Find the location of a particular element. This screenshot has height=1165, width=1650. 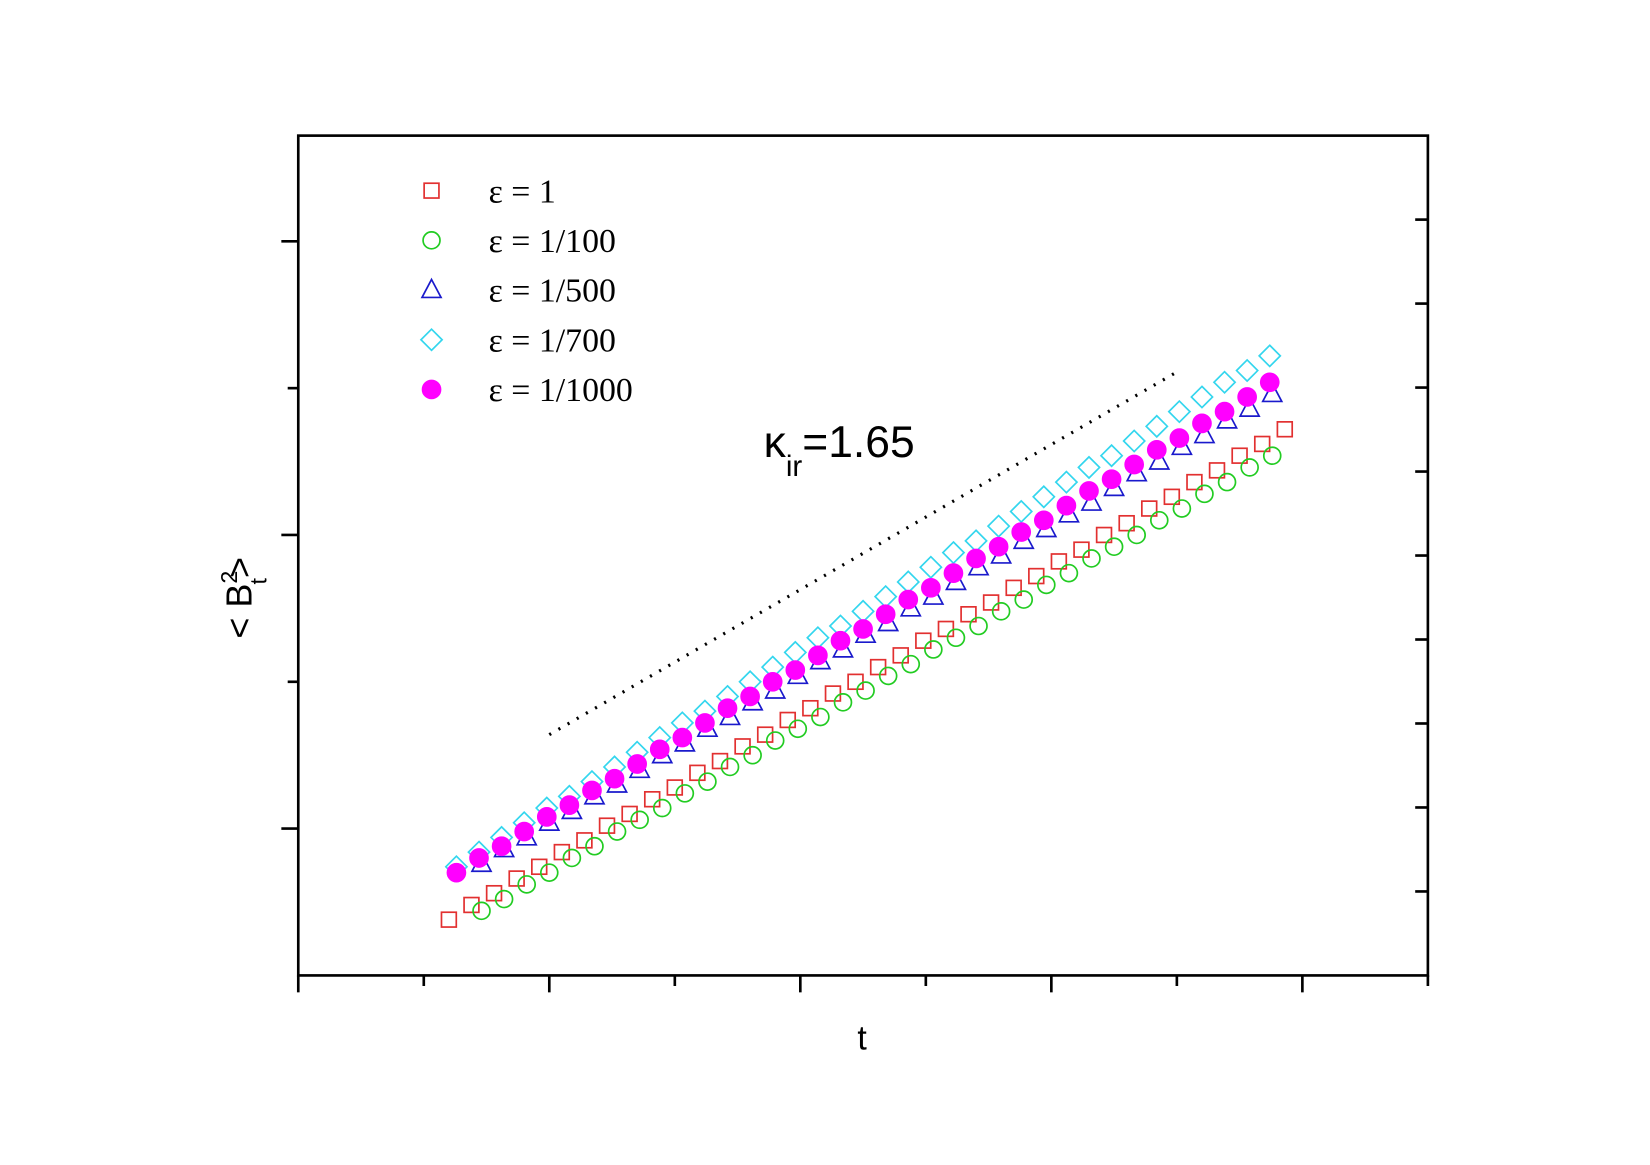

x-axis-label: t is located at coordinates (862, 1038).